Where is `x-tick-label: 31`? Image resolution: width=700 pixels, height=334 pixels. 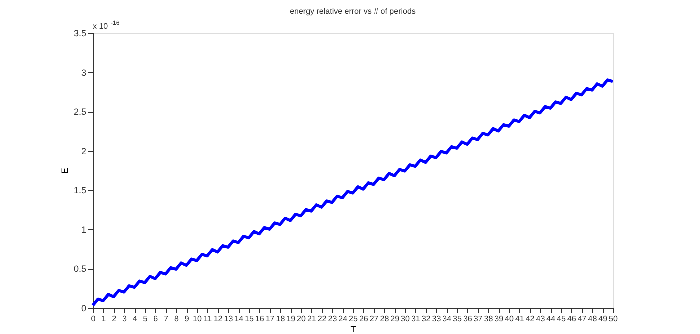 x-tick-label: 31 is located at coordinates (416, 319).